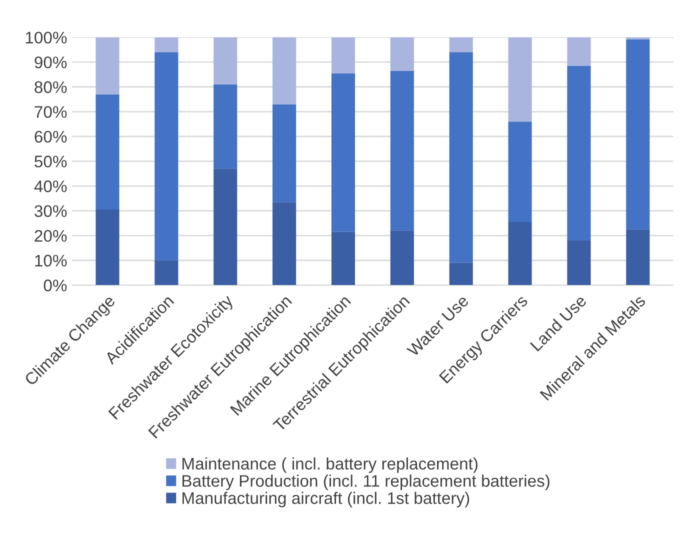 This screenshot has width=687, height=533. Describe the element at coordinates (330, 465) in the screenshot. I see `legend-label: Maintenance ( incl. battery replacement)` at that location.